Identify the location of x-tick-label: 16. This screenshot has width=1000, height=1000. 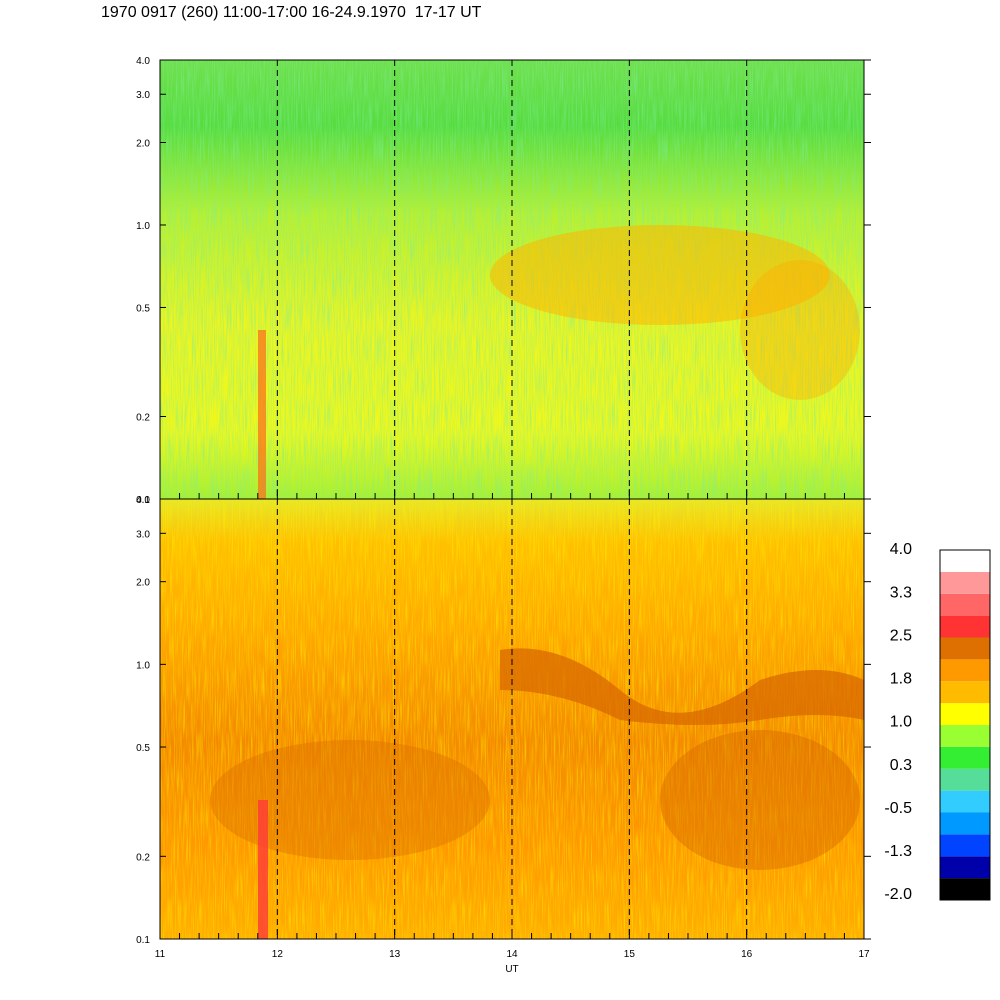
(747, 954).